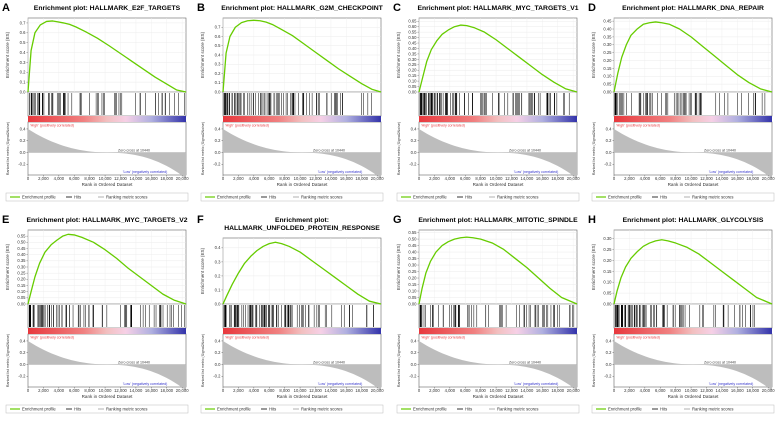 The image size is (778, 422). I want to click on panel-letter: F, so click(200, 220).